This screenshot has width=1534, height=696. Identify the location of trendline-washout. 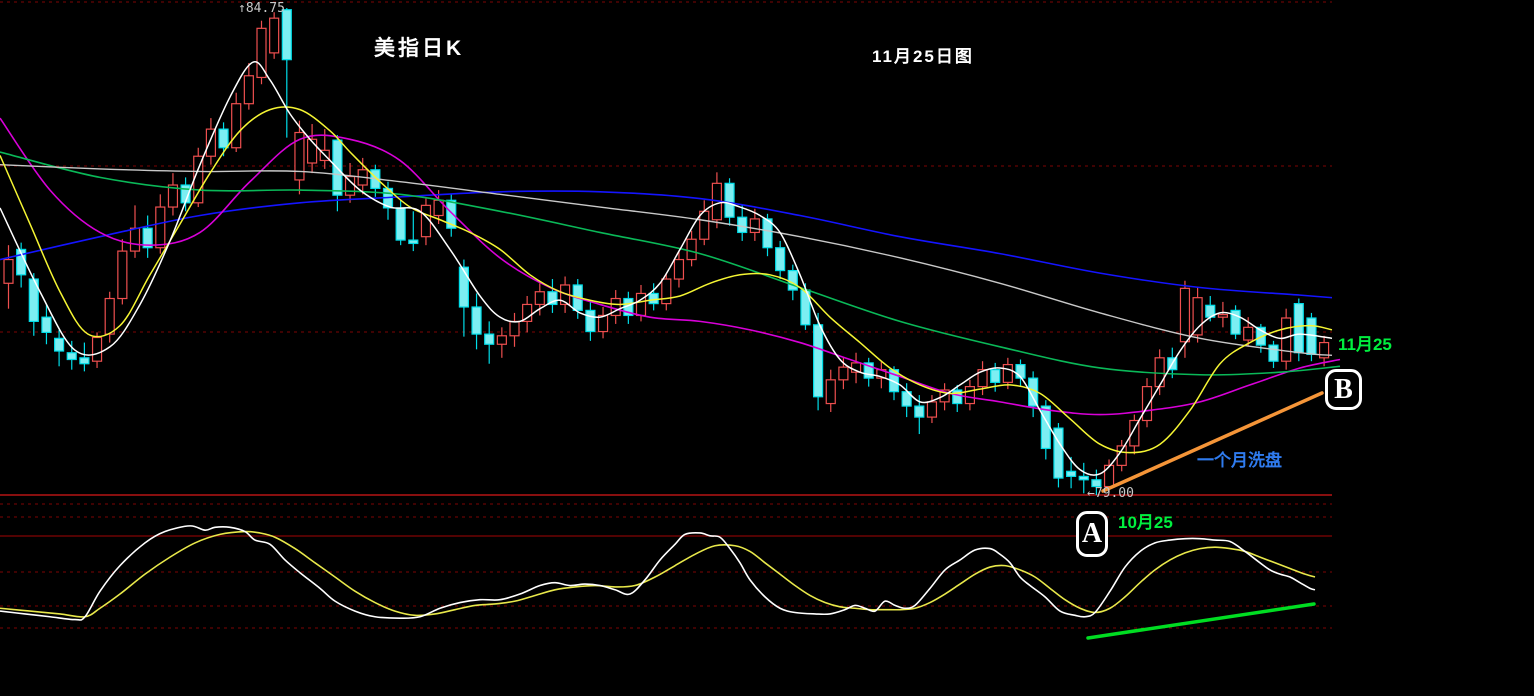
(1212, 442).